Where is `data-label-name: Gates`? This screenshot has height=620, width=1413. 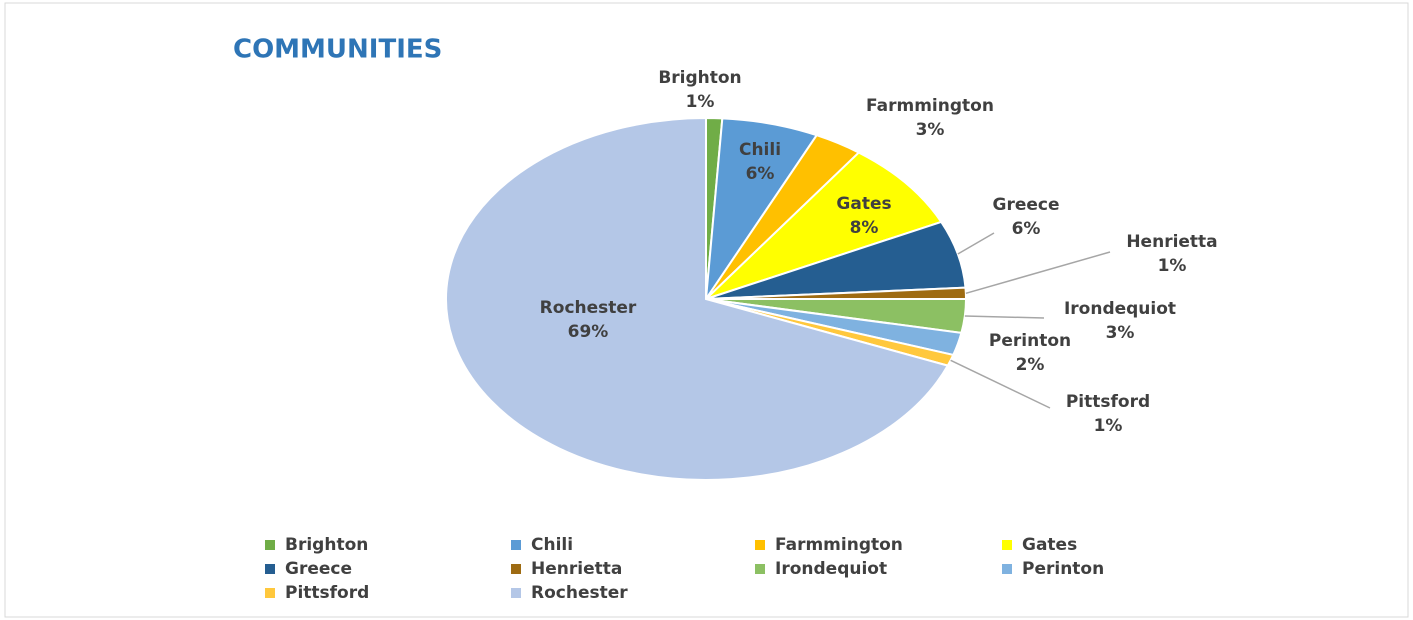
data-label-name: Gates is located at coordinates (863, 204).